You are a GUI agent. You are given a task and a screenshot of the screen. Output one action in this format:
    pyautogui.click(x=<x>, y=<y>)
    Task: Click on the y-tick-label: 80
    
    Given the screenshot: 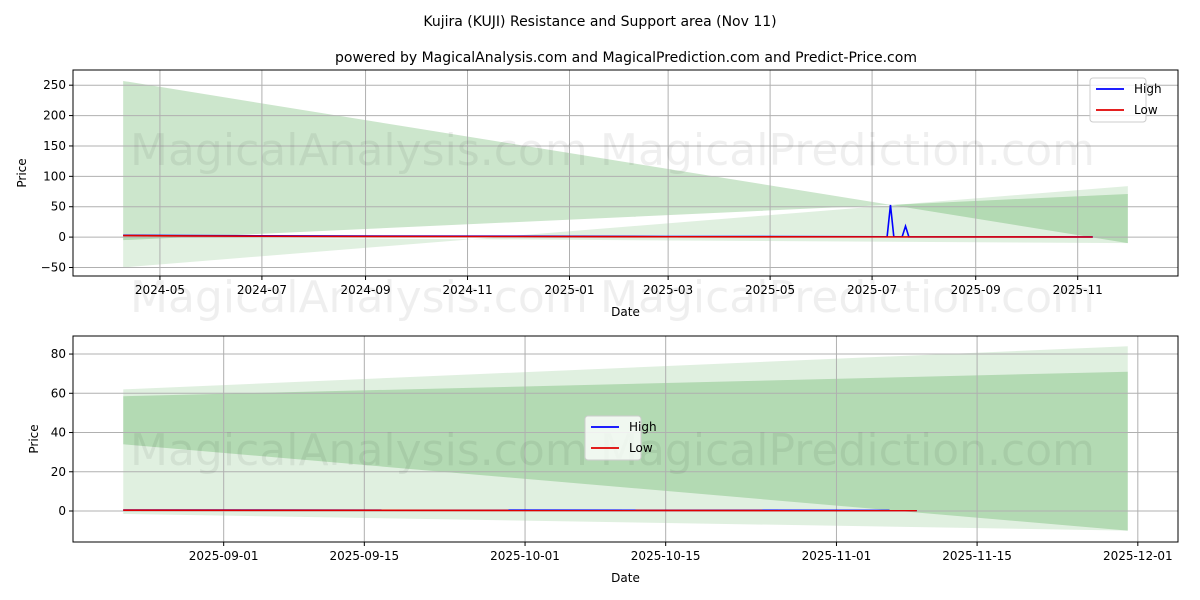 What is the action you would take?
    pyautogui.click(x=58, y=354)
    